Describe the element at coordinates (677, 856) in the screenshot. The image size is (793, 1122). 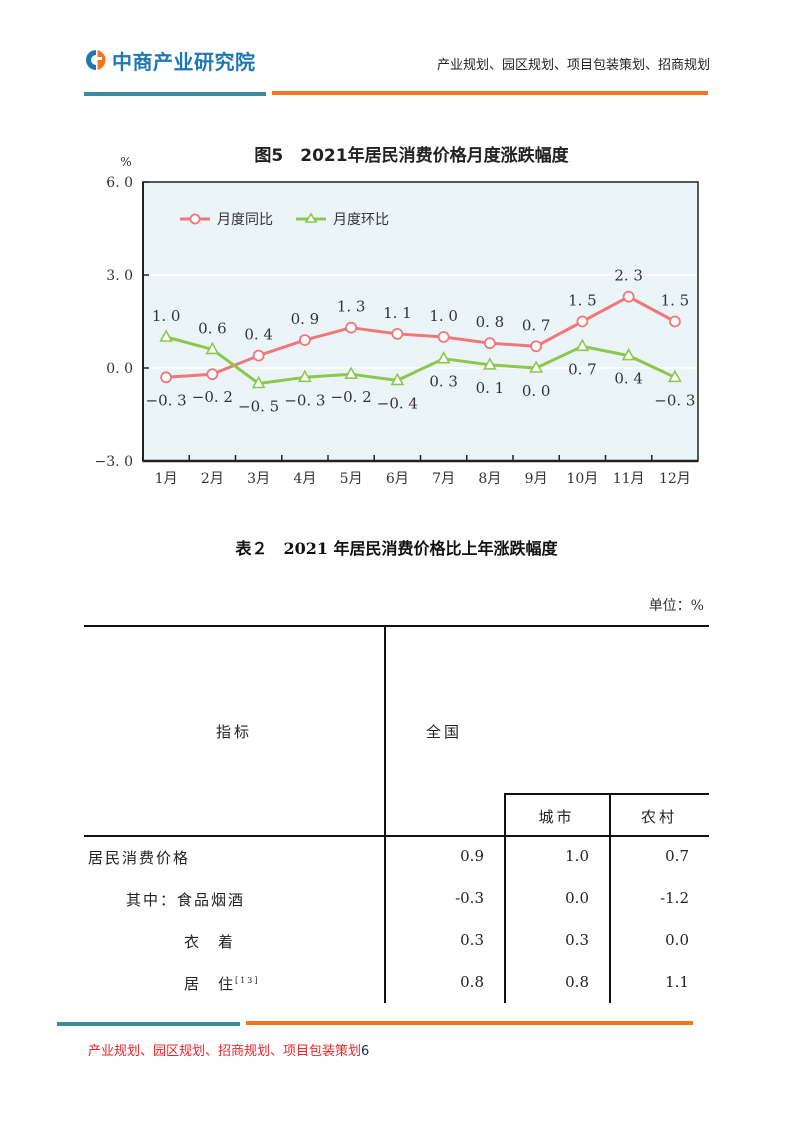
I see `row-rural: 0.7` at that location.